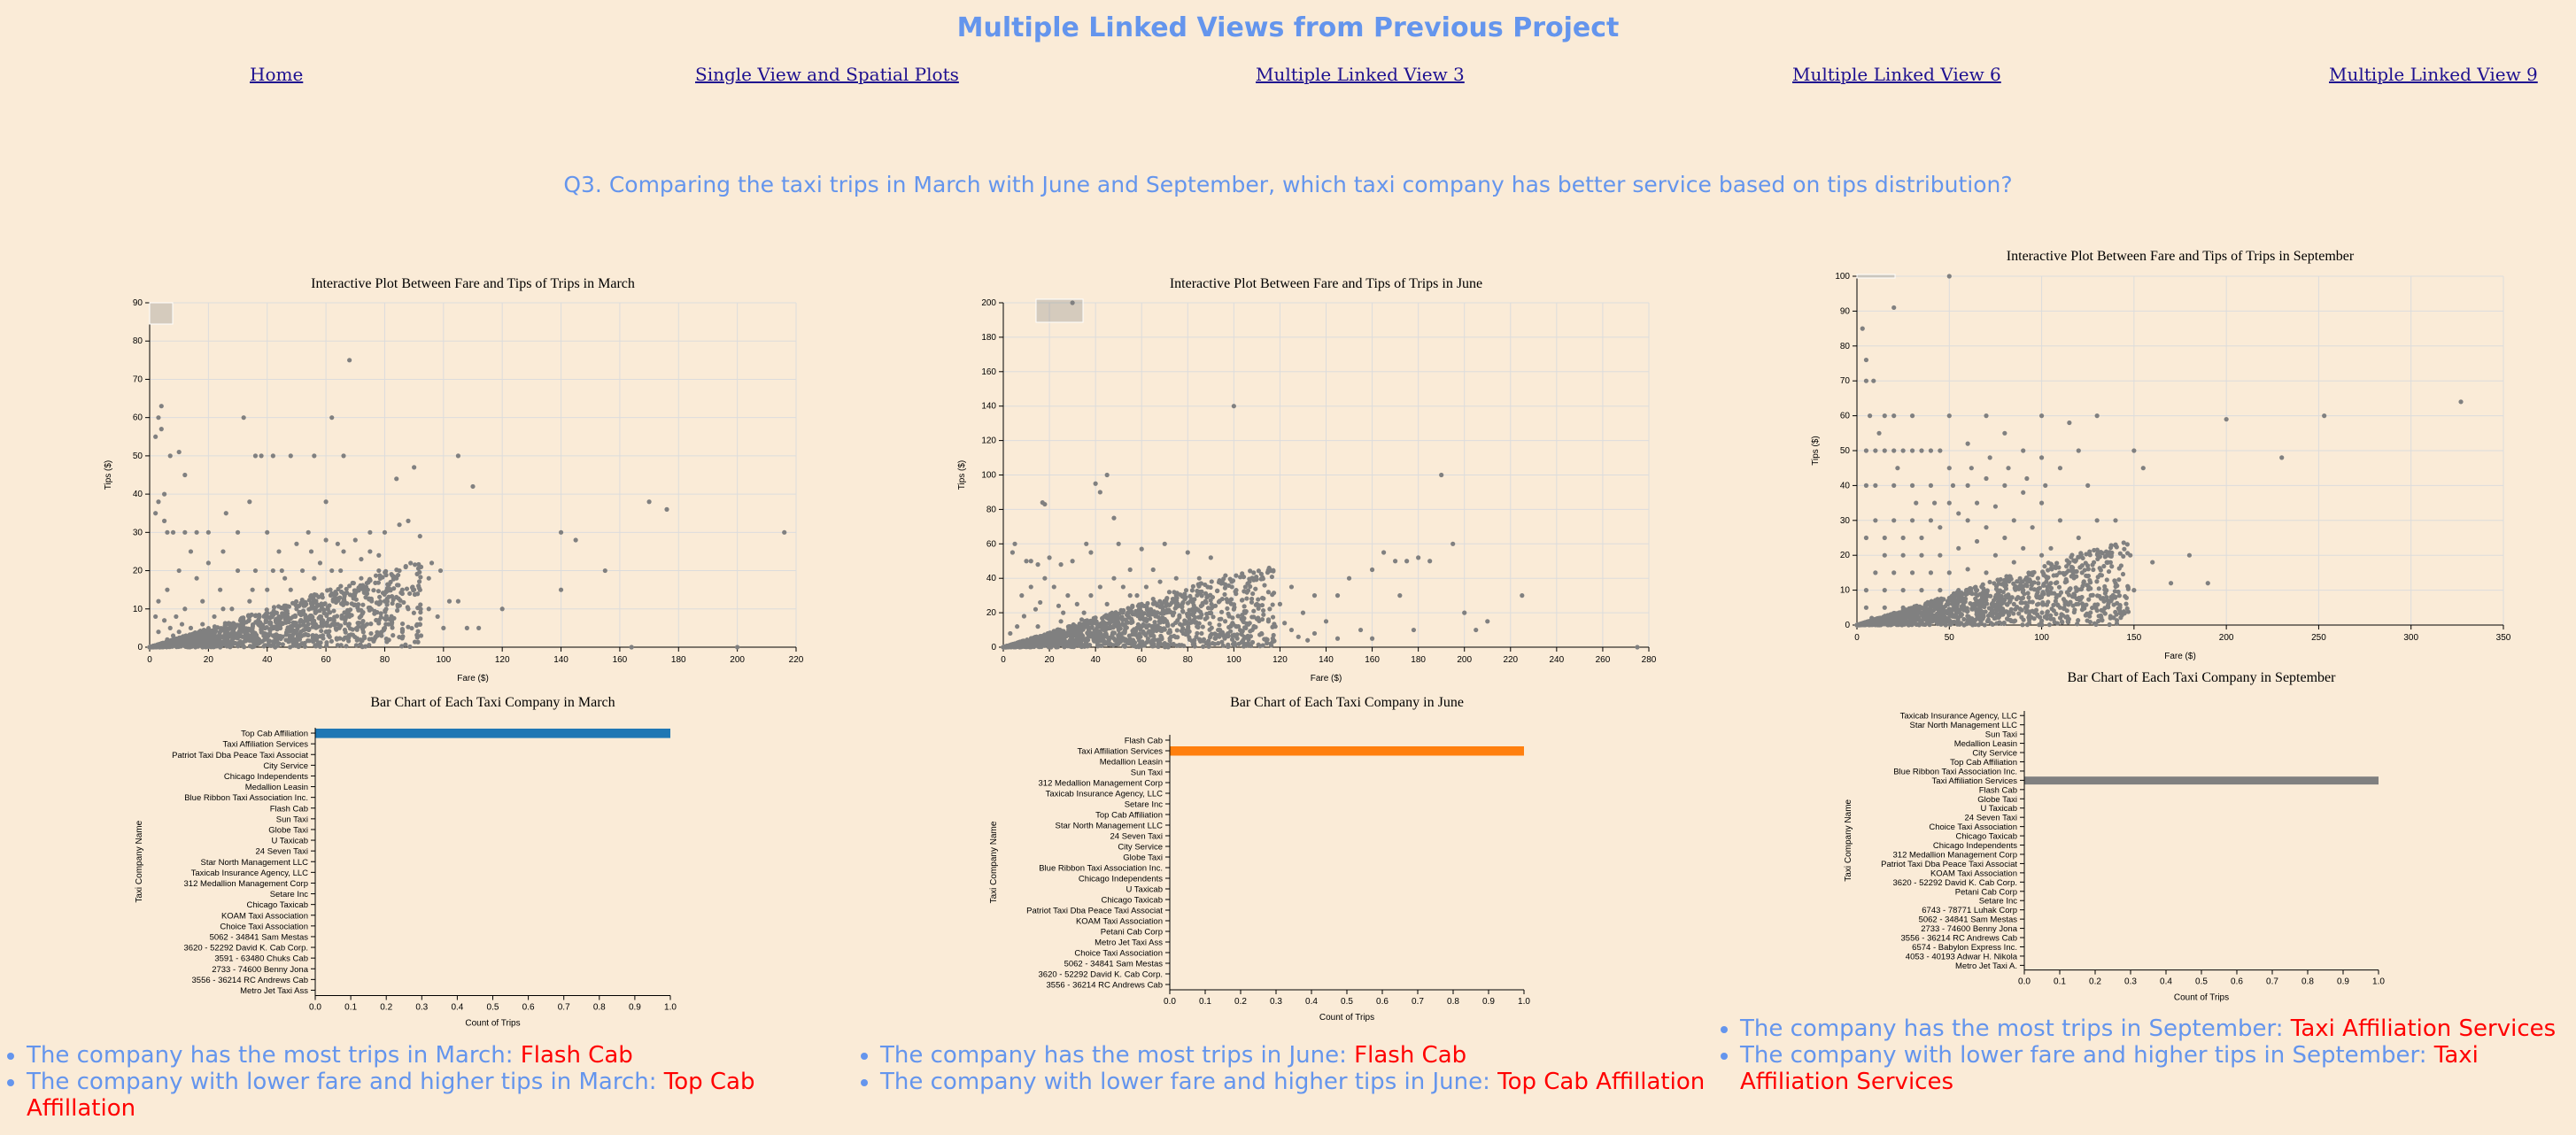  I want to click on category-label: Blue Ribbon Taxi Association Inc., so click(1101, 869).